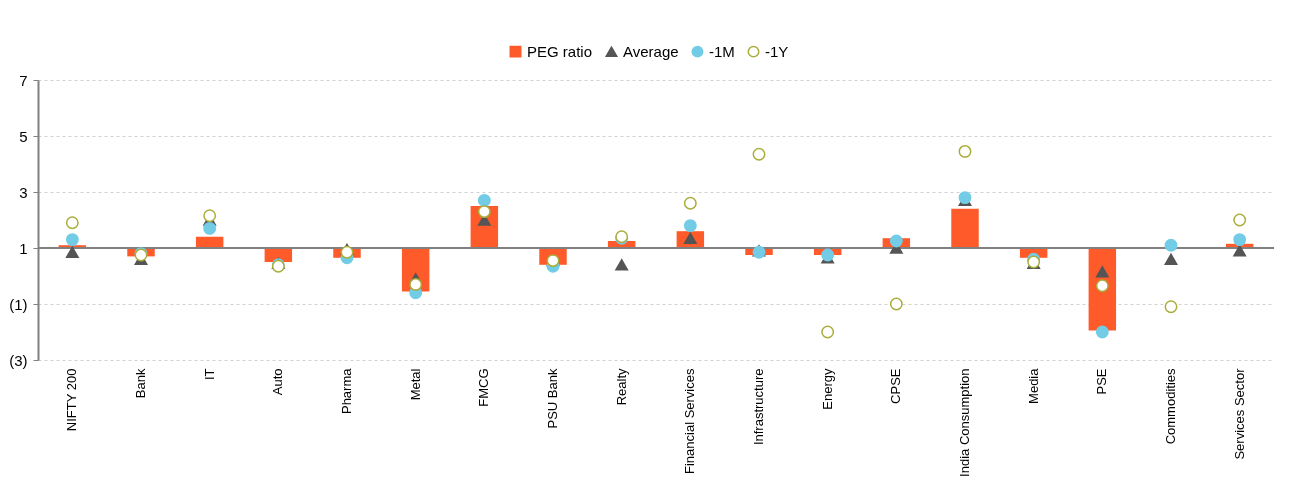  What do you see at coordinates (18, 360) in the screenshot?
I see `y-tick-label: (3)` at bounding box center [18, 360].